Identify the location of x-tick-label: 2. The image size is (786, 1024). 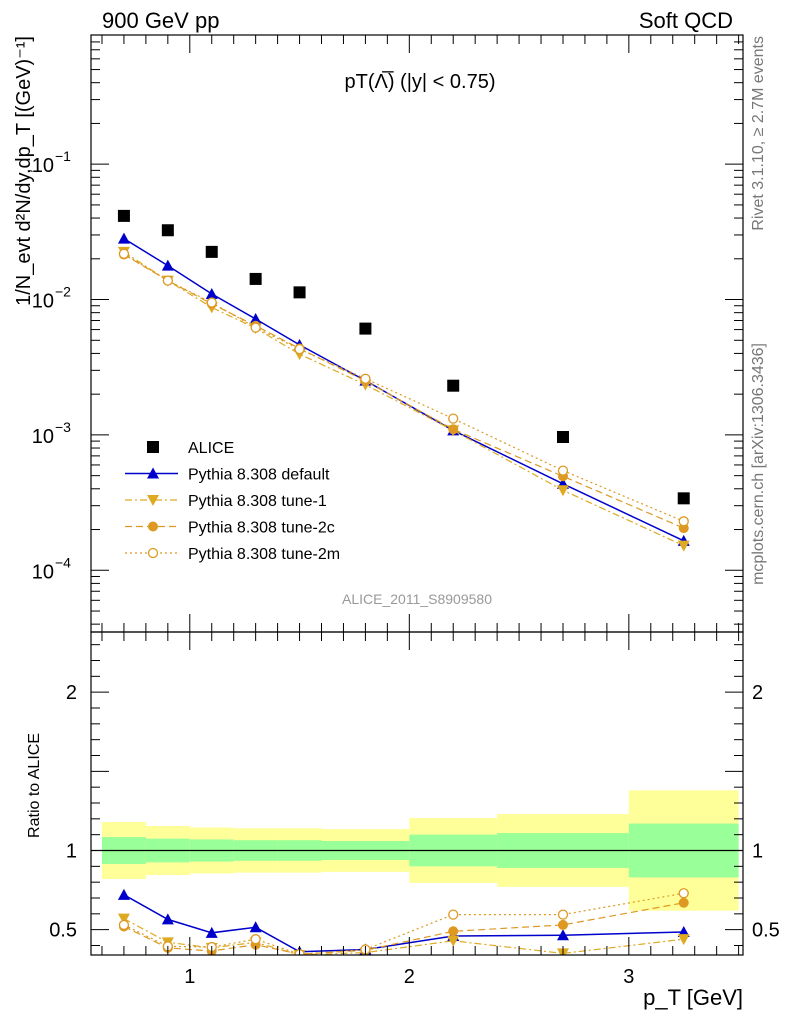
(409, 977).